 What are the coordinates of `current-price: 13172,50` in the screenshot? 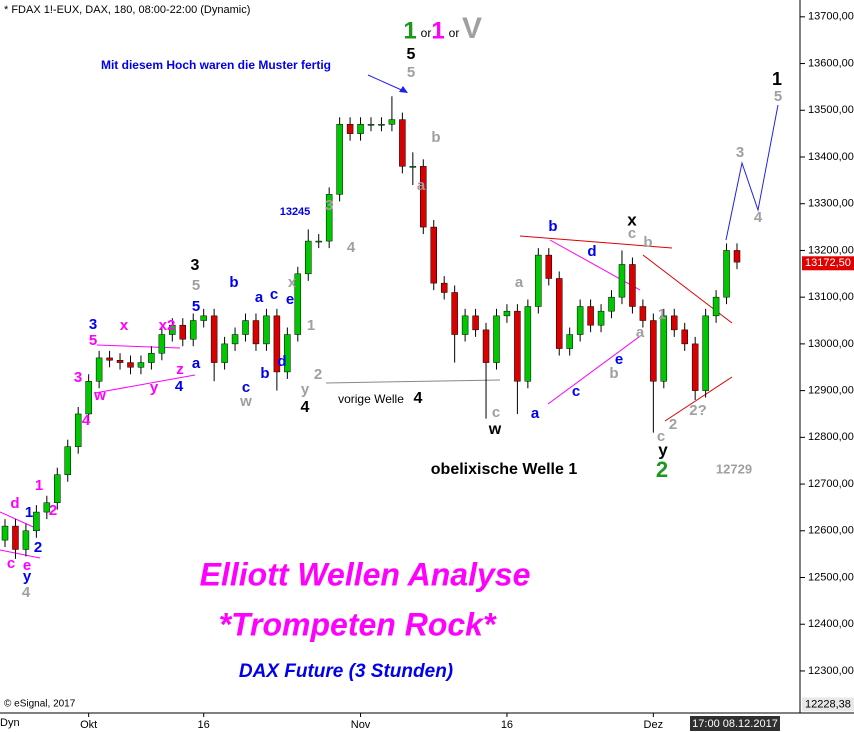 It's located at (828, 263).